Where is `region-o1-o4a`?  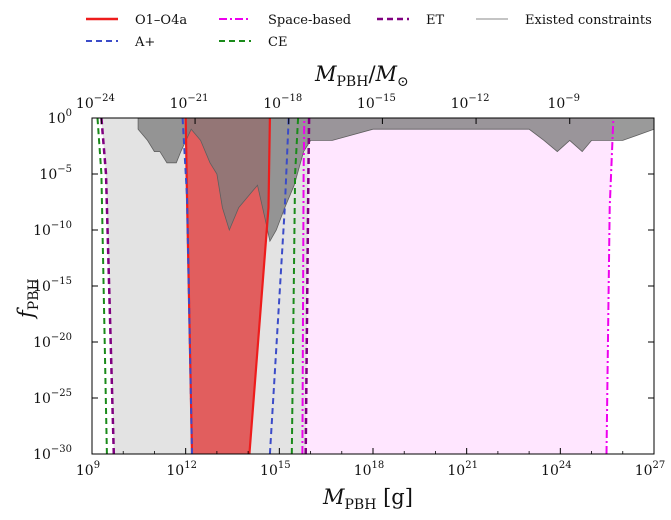
region-o1-o4a is located at coordinates (227, 286).